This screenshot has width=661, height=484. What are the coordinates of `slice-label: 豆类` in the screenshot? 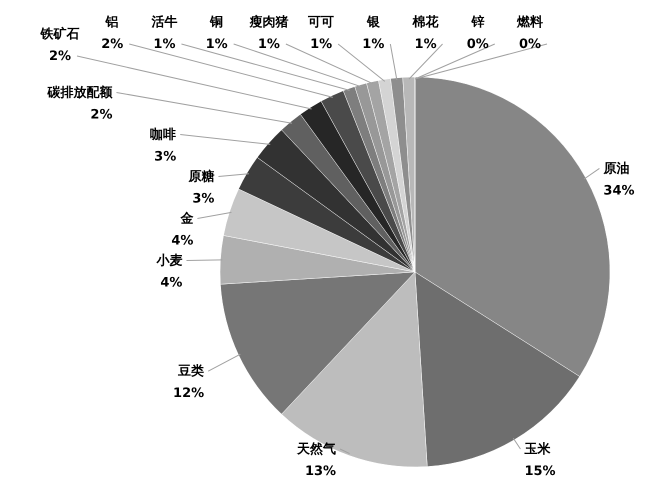 It's located at (190, 372).